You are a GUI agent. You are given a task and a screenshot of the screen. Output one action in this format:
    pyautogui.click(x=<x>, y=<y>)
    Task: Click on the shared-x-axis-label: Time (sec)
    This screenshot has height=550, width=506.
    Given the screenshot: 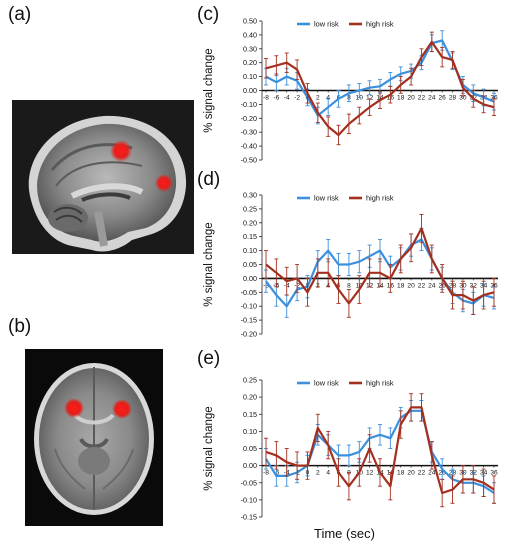 What is the action you would take?
    pyautogui.click(x=344, y=533)
    